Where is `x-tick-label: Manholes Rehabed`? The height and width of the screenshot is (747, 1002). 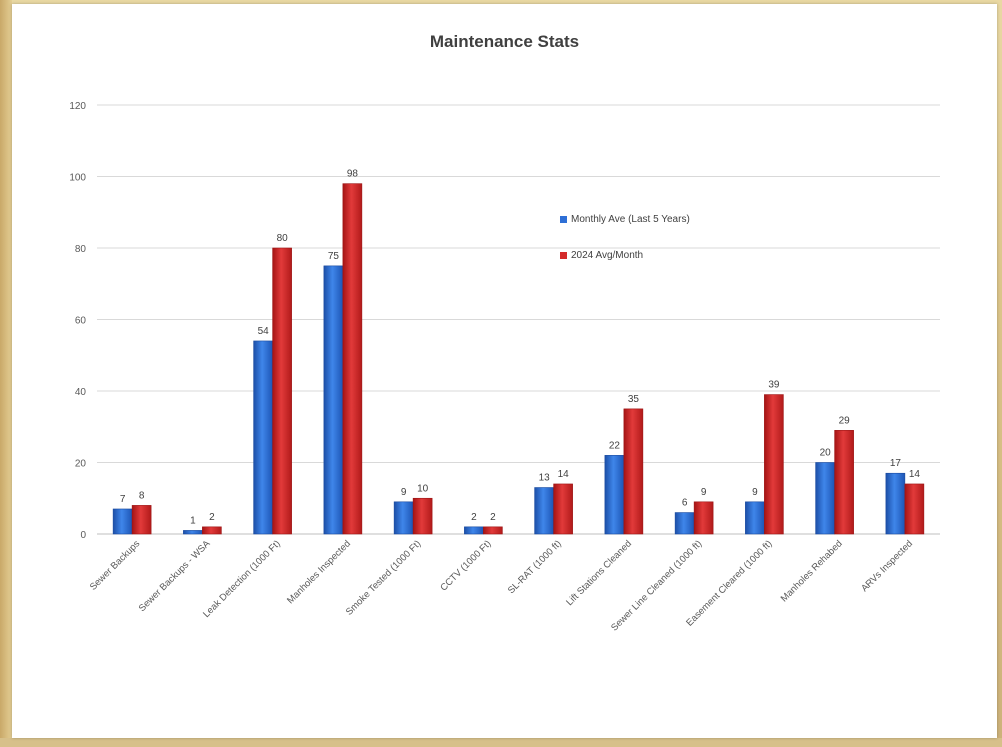
x-tick-label: Manholes Rehabed is located at coordinates (812, 571).